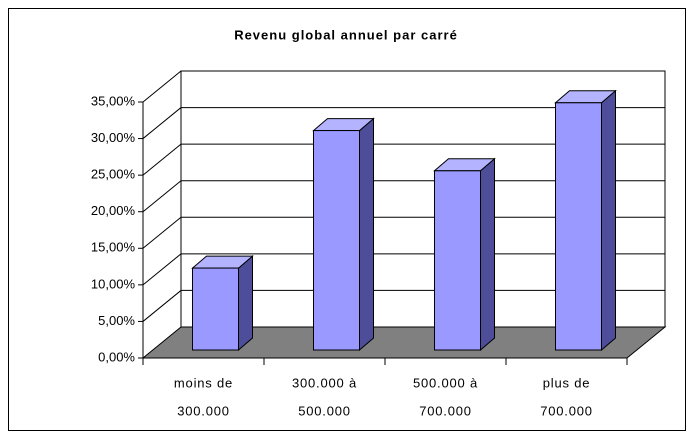 Image resolution: width=693 pixels, height=432 pixels. Describe the element at coordinates (113, 137) in the screenshot. I see `y-tick-label: 30,00%` at that location.